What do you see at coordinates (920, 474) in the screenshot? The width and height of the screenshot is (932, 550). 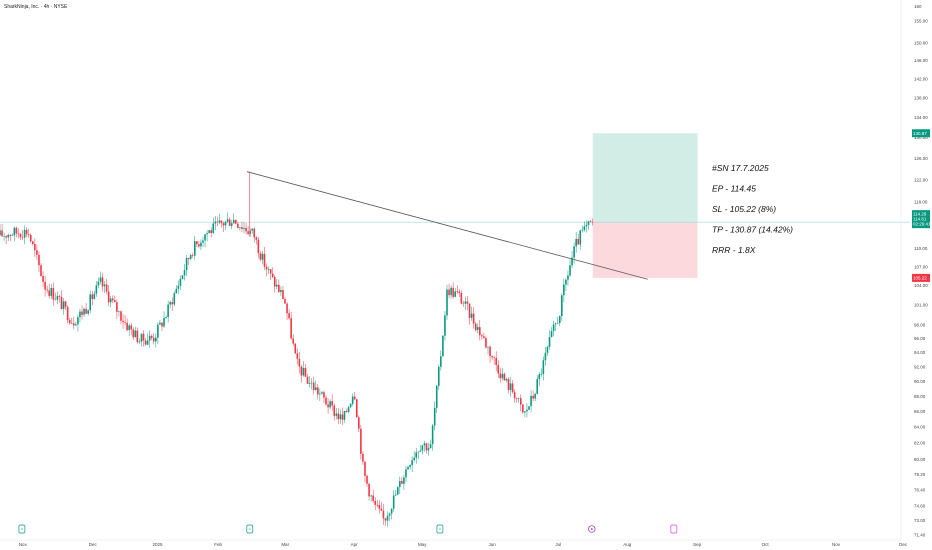 I see `y-tick-label: 78.20` at bounding box center [920, 474].